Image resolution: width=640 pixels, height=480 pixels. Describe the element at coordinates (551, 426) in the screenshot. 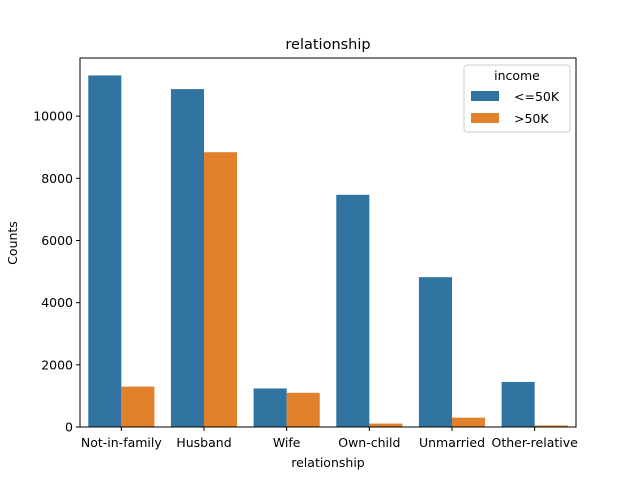

I see `bar-other-relative-gt50k` at that location.